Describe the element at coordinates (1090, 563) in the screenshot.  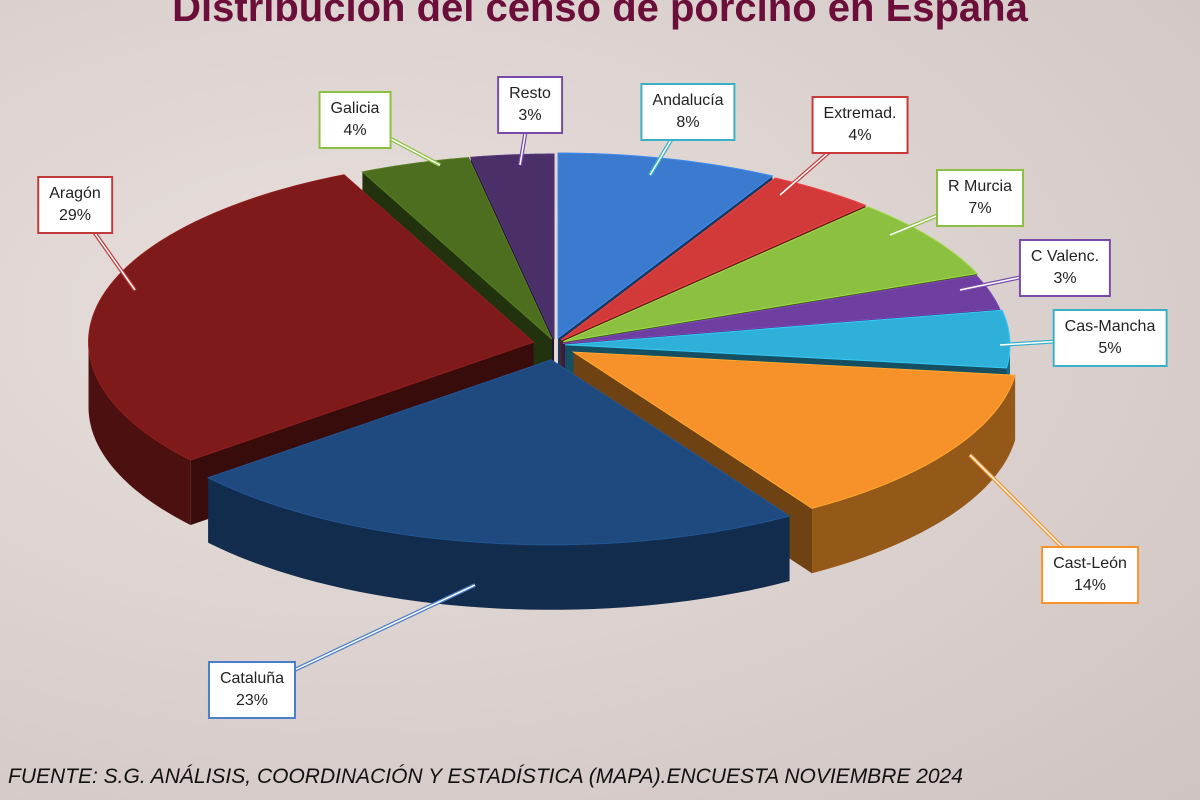
I see `data-label-name: Cast-León` at that location.